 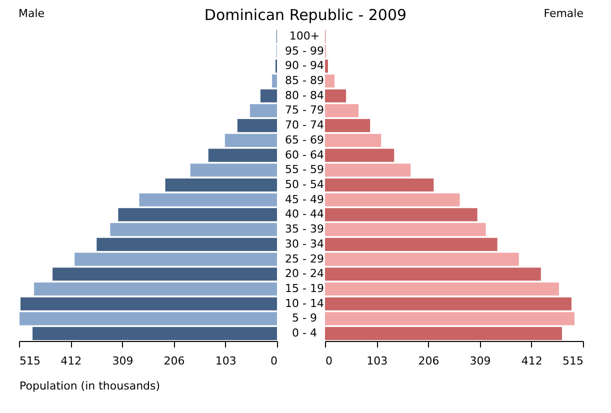 I want to click on y-tick-label: 40 - 44, so click(x=304, y=214).